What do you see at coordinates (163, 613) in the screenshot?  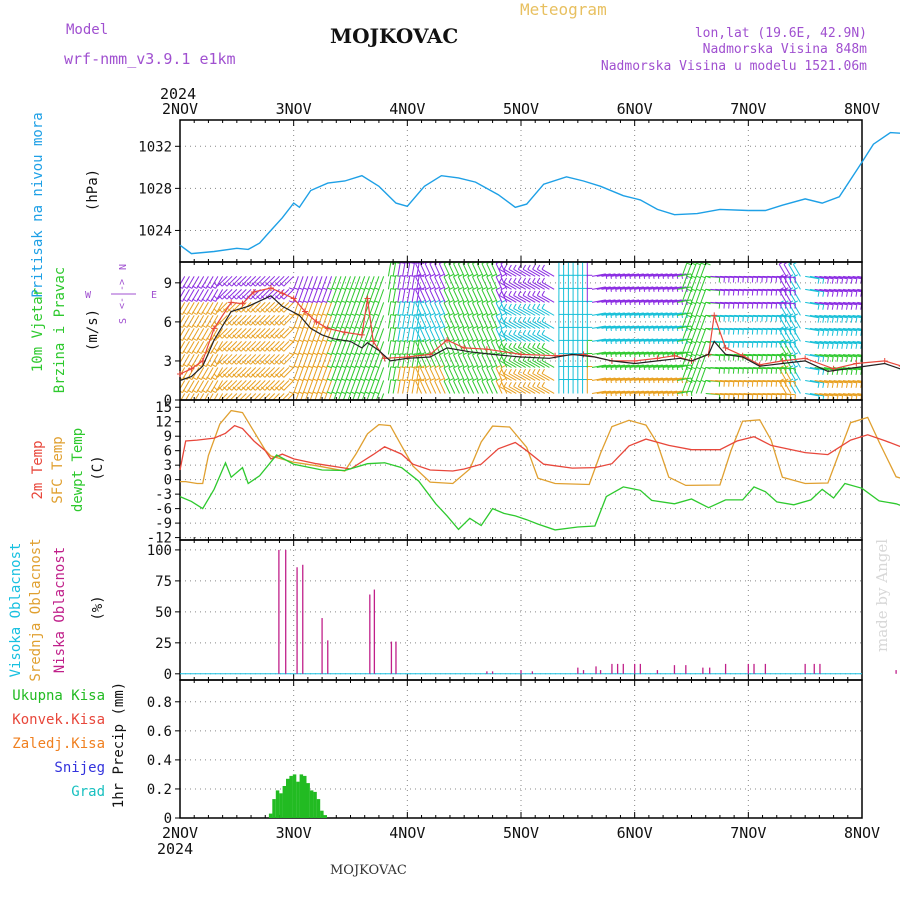 I see `y-tick-label: 50` at bounding box center [163, 613].